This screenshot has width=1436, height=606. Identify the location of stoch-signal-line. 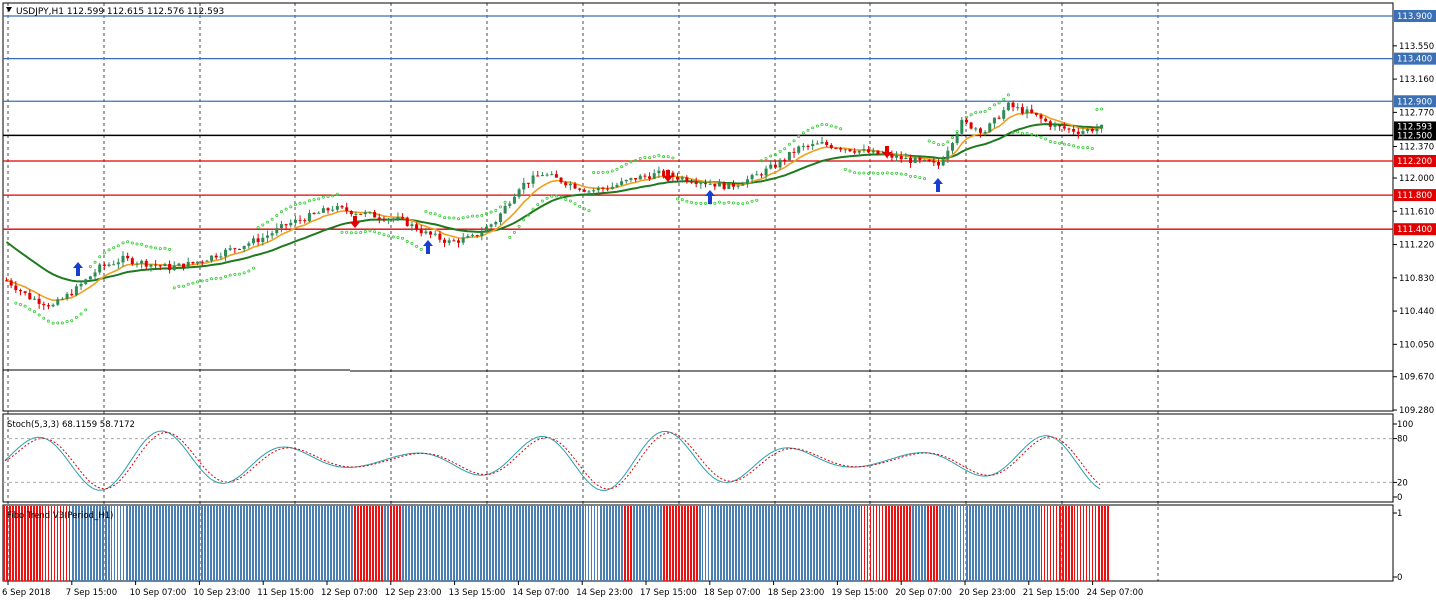
(552, 460).